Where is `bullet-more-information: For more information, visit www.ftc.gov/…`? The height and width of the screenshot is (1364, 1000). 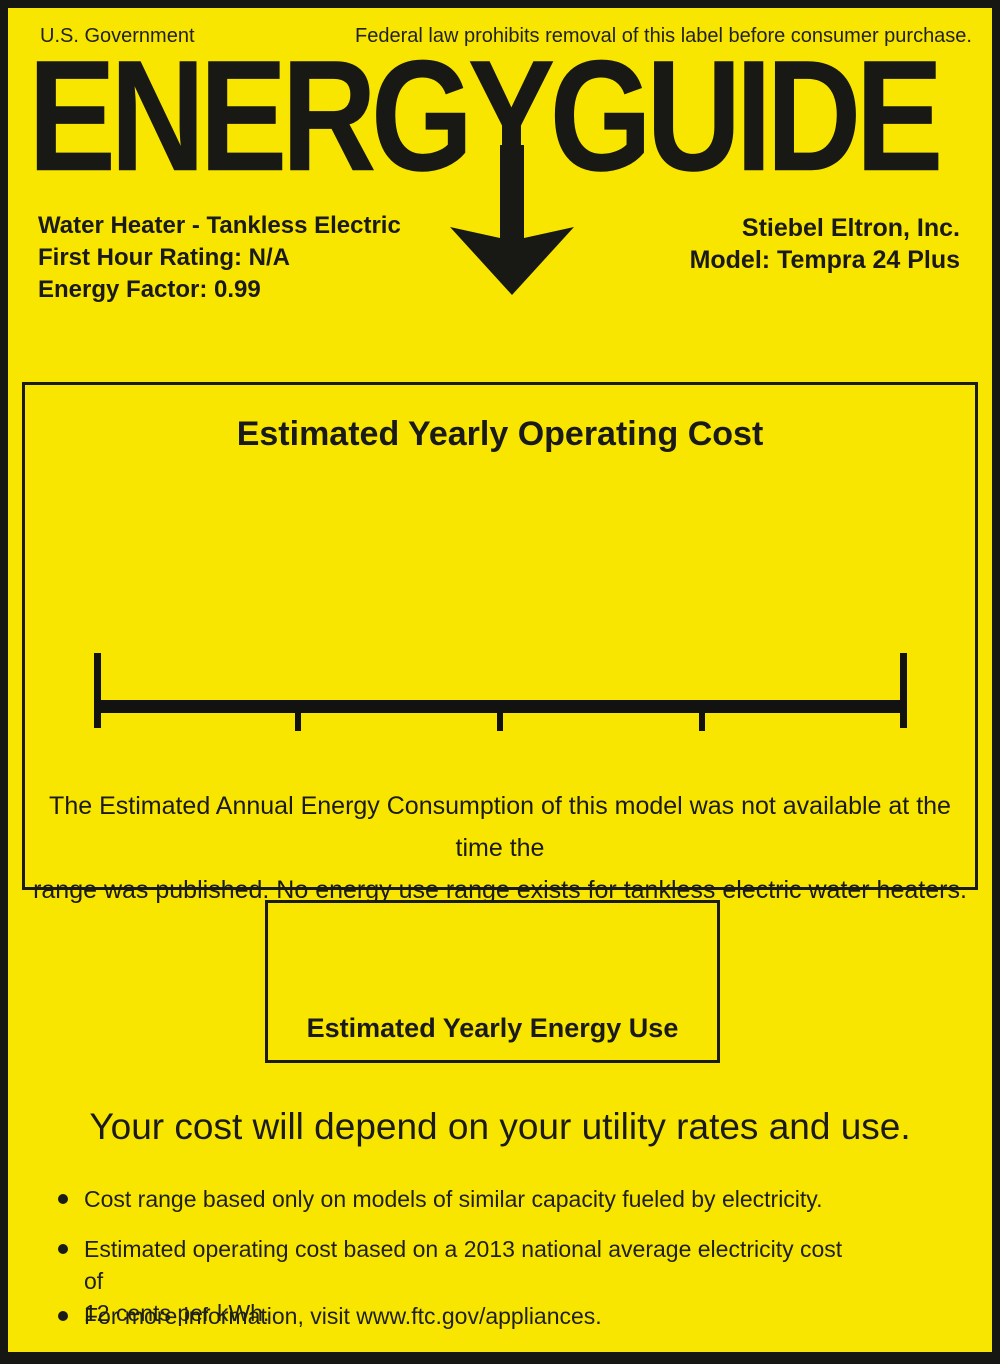 bullet-more-information: For more information, visit www.ftc.gov/… is located at coordinates (343, 1316).